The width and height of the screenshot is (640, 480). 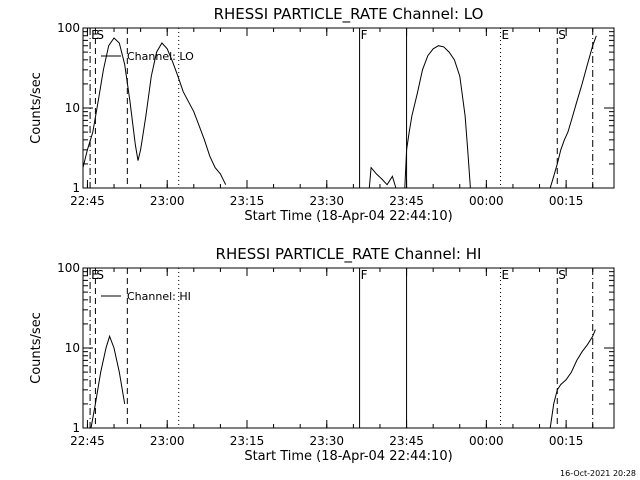 I want to click on legend-label: Channel: LO, so click(x=160, y=56).